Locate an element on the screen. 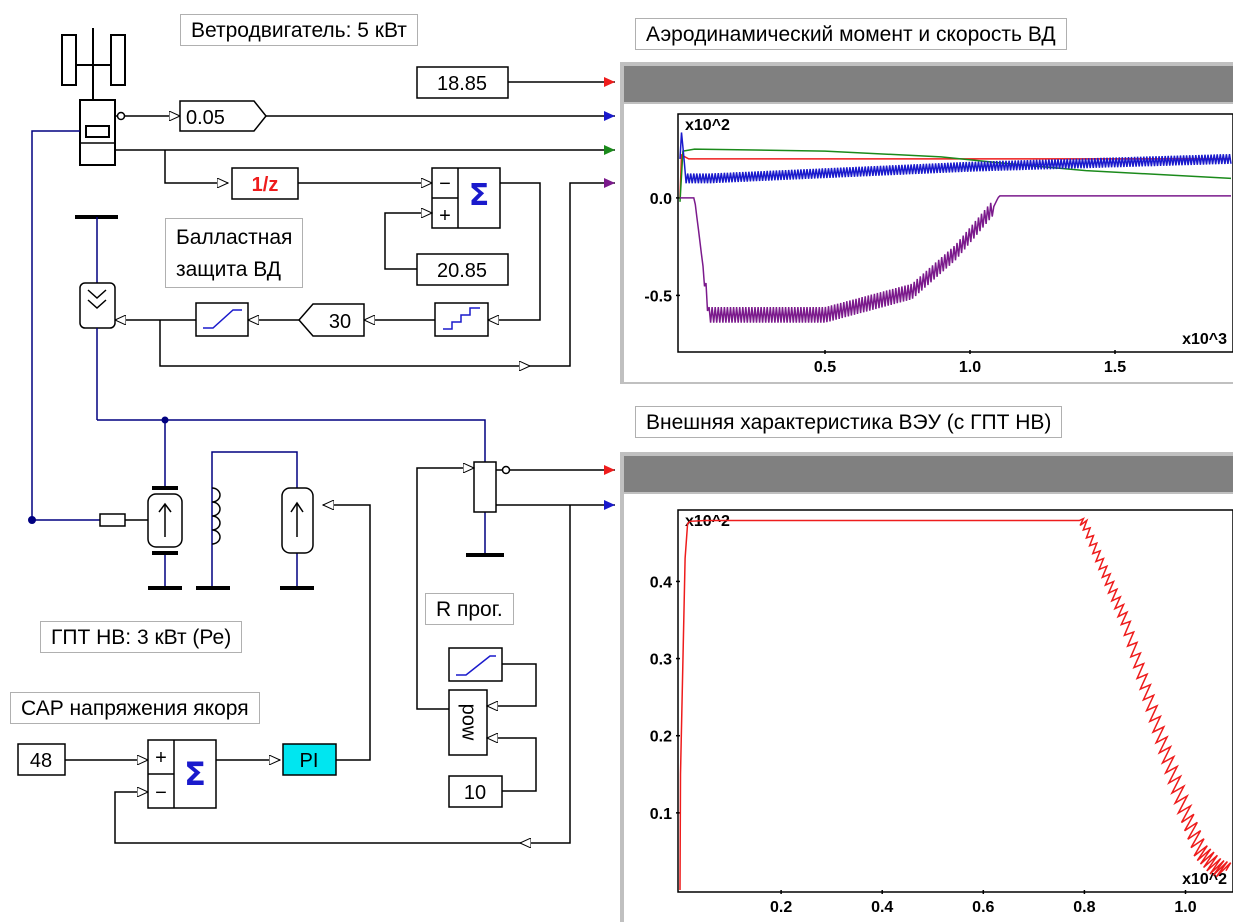  rprog-wiring is located at coordinates (512, 727).